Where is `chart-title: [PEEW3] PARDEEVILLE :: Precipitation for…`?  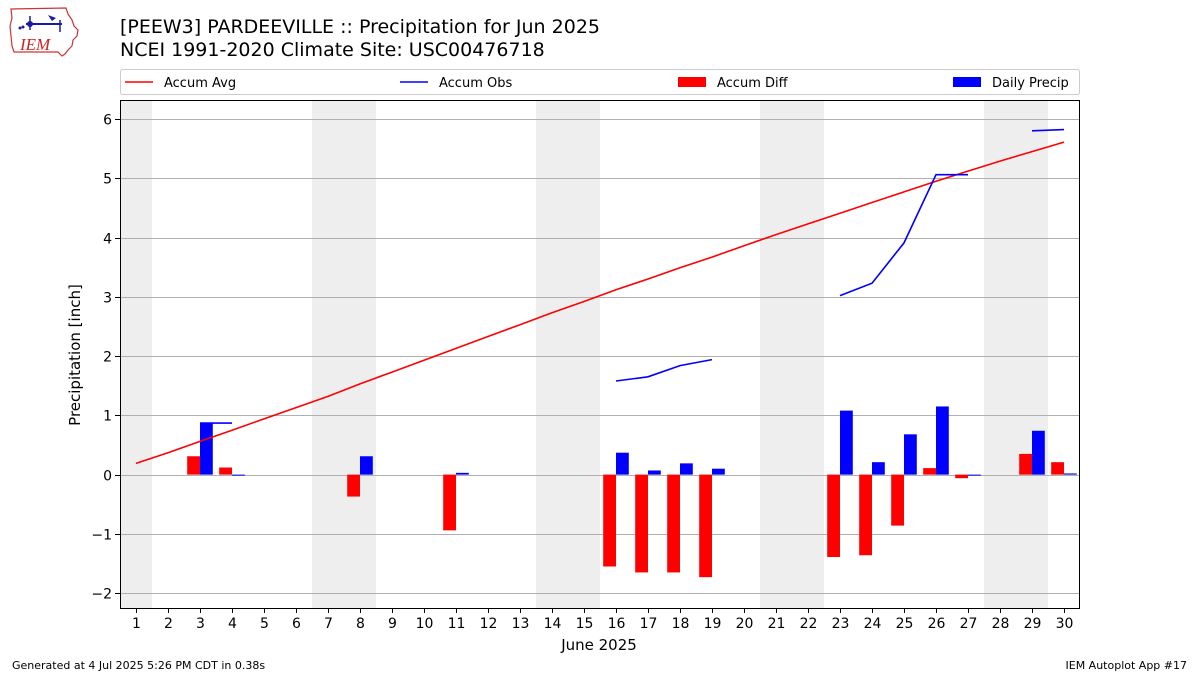 chart-title: [PEEW3] PARDEEVILLE :: Precipitation for… is located at coordinates (360, 27).